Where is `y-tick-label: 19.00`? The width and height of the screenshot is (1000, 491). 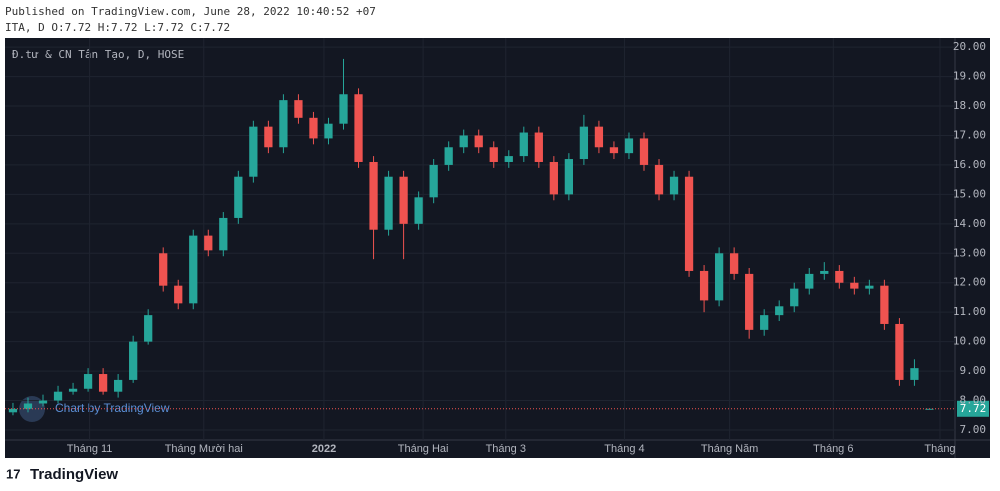 y-tick-label: 19.00 is located at coordinates (969, 76).